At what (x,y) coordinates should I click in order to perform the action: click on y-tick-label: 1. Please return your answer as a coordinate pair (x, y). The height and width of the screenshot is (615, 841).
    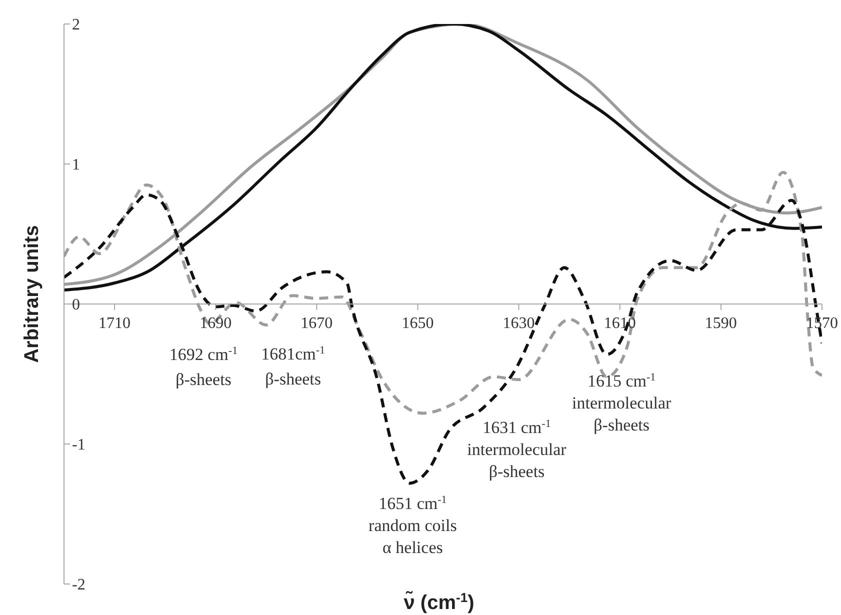
    Looking at the image, I should click on (76, 165).